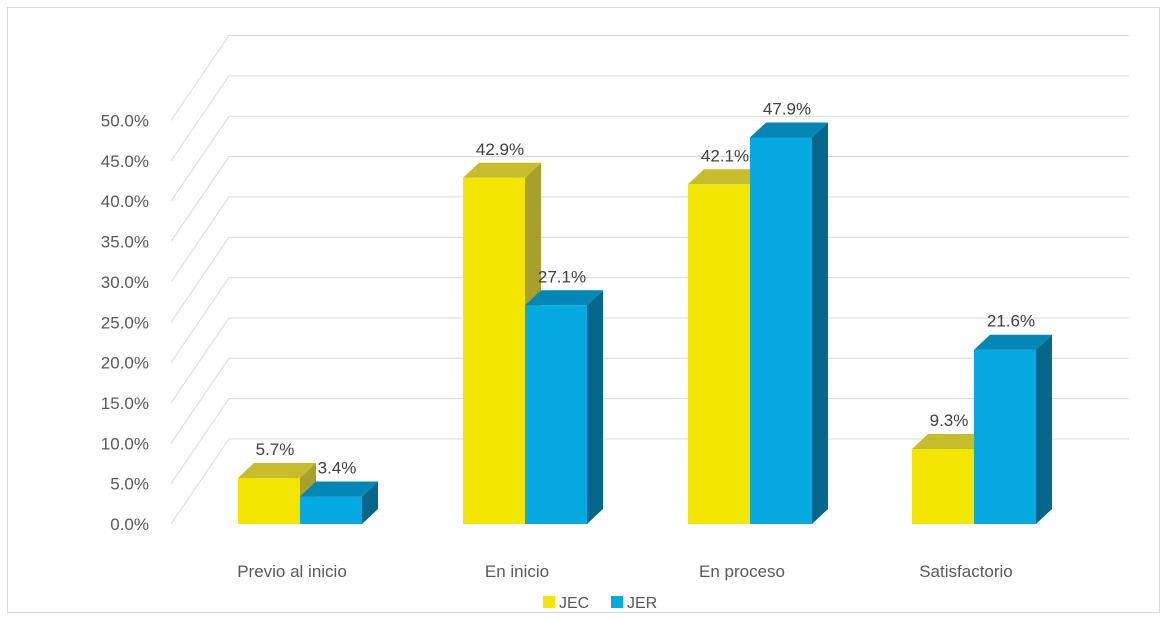  Describe the element at coordinates (966, 571) in the screenshot. I see `category-label: Satisfactorio` at that location.